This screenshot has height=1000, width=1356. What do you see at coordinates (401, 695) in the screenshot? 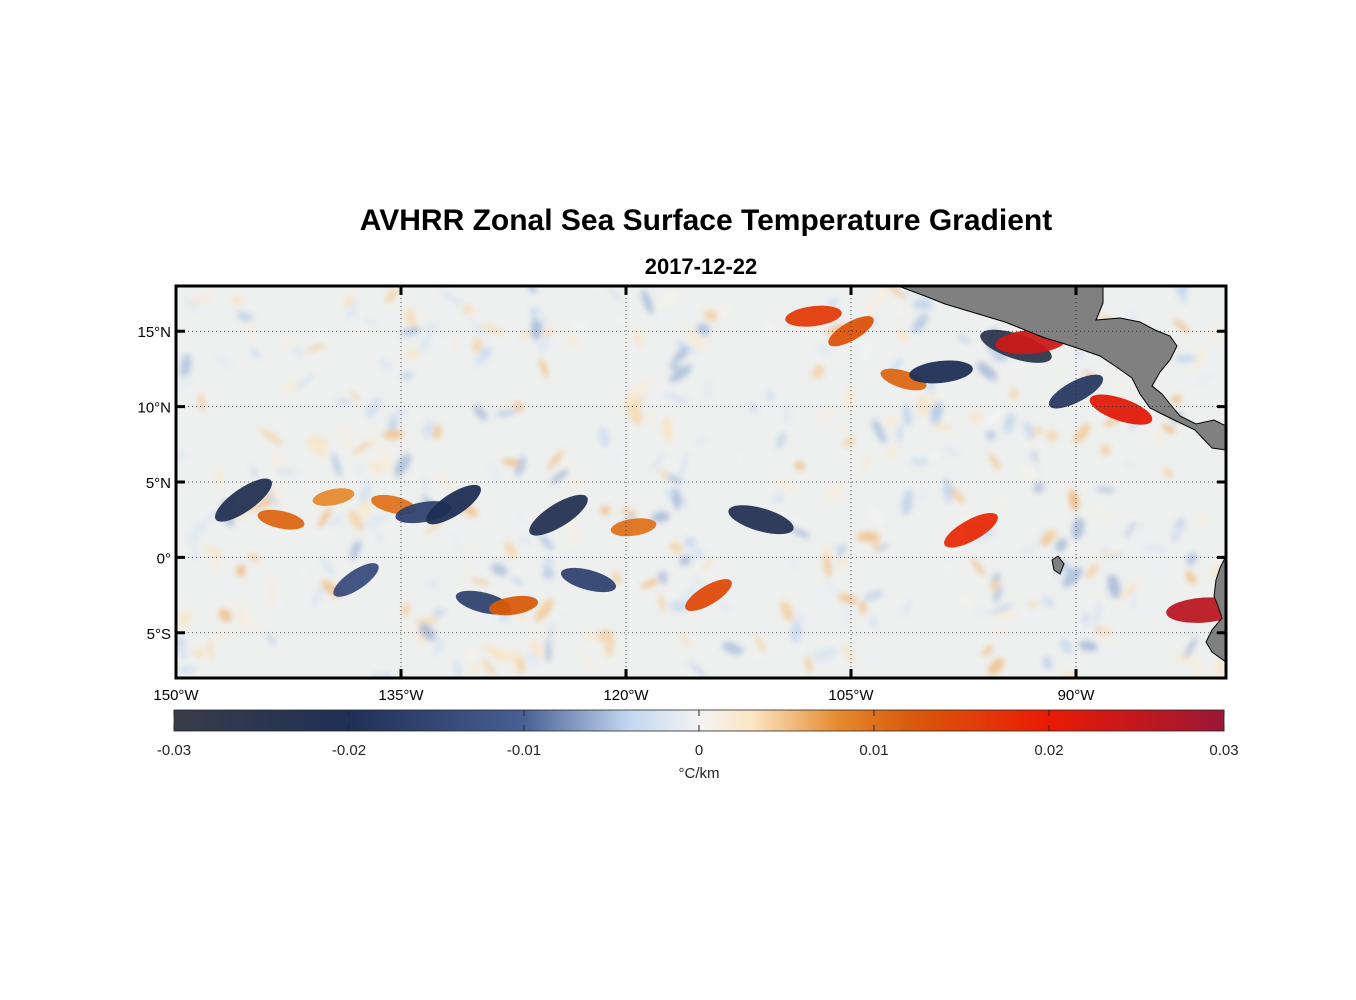
I see `x-tick-label: 135°W` at bounding box center [401, 695].